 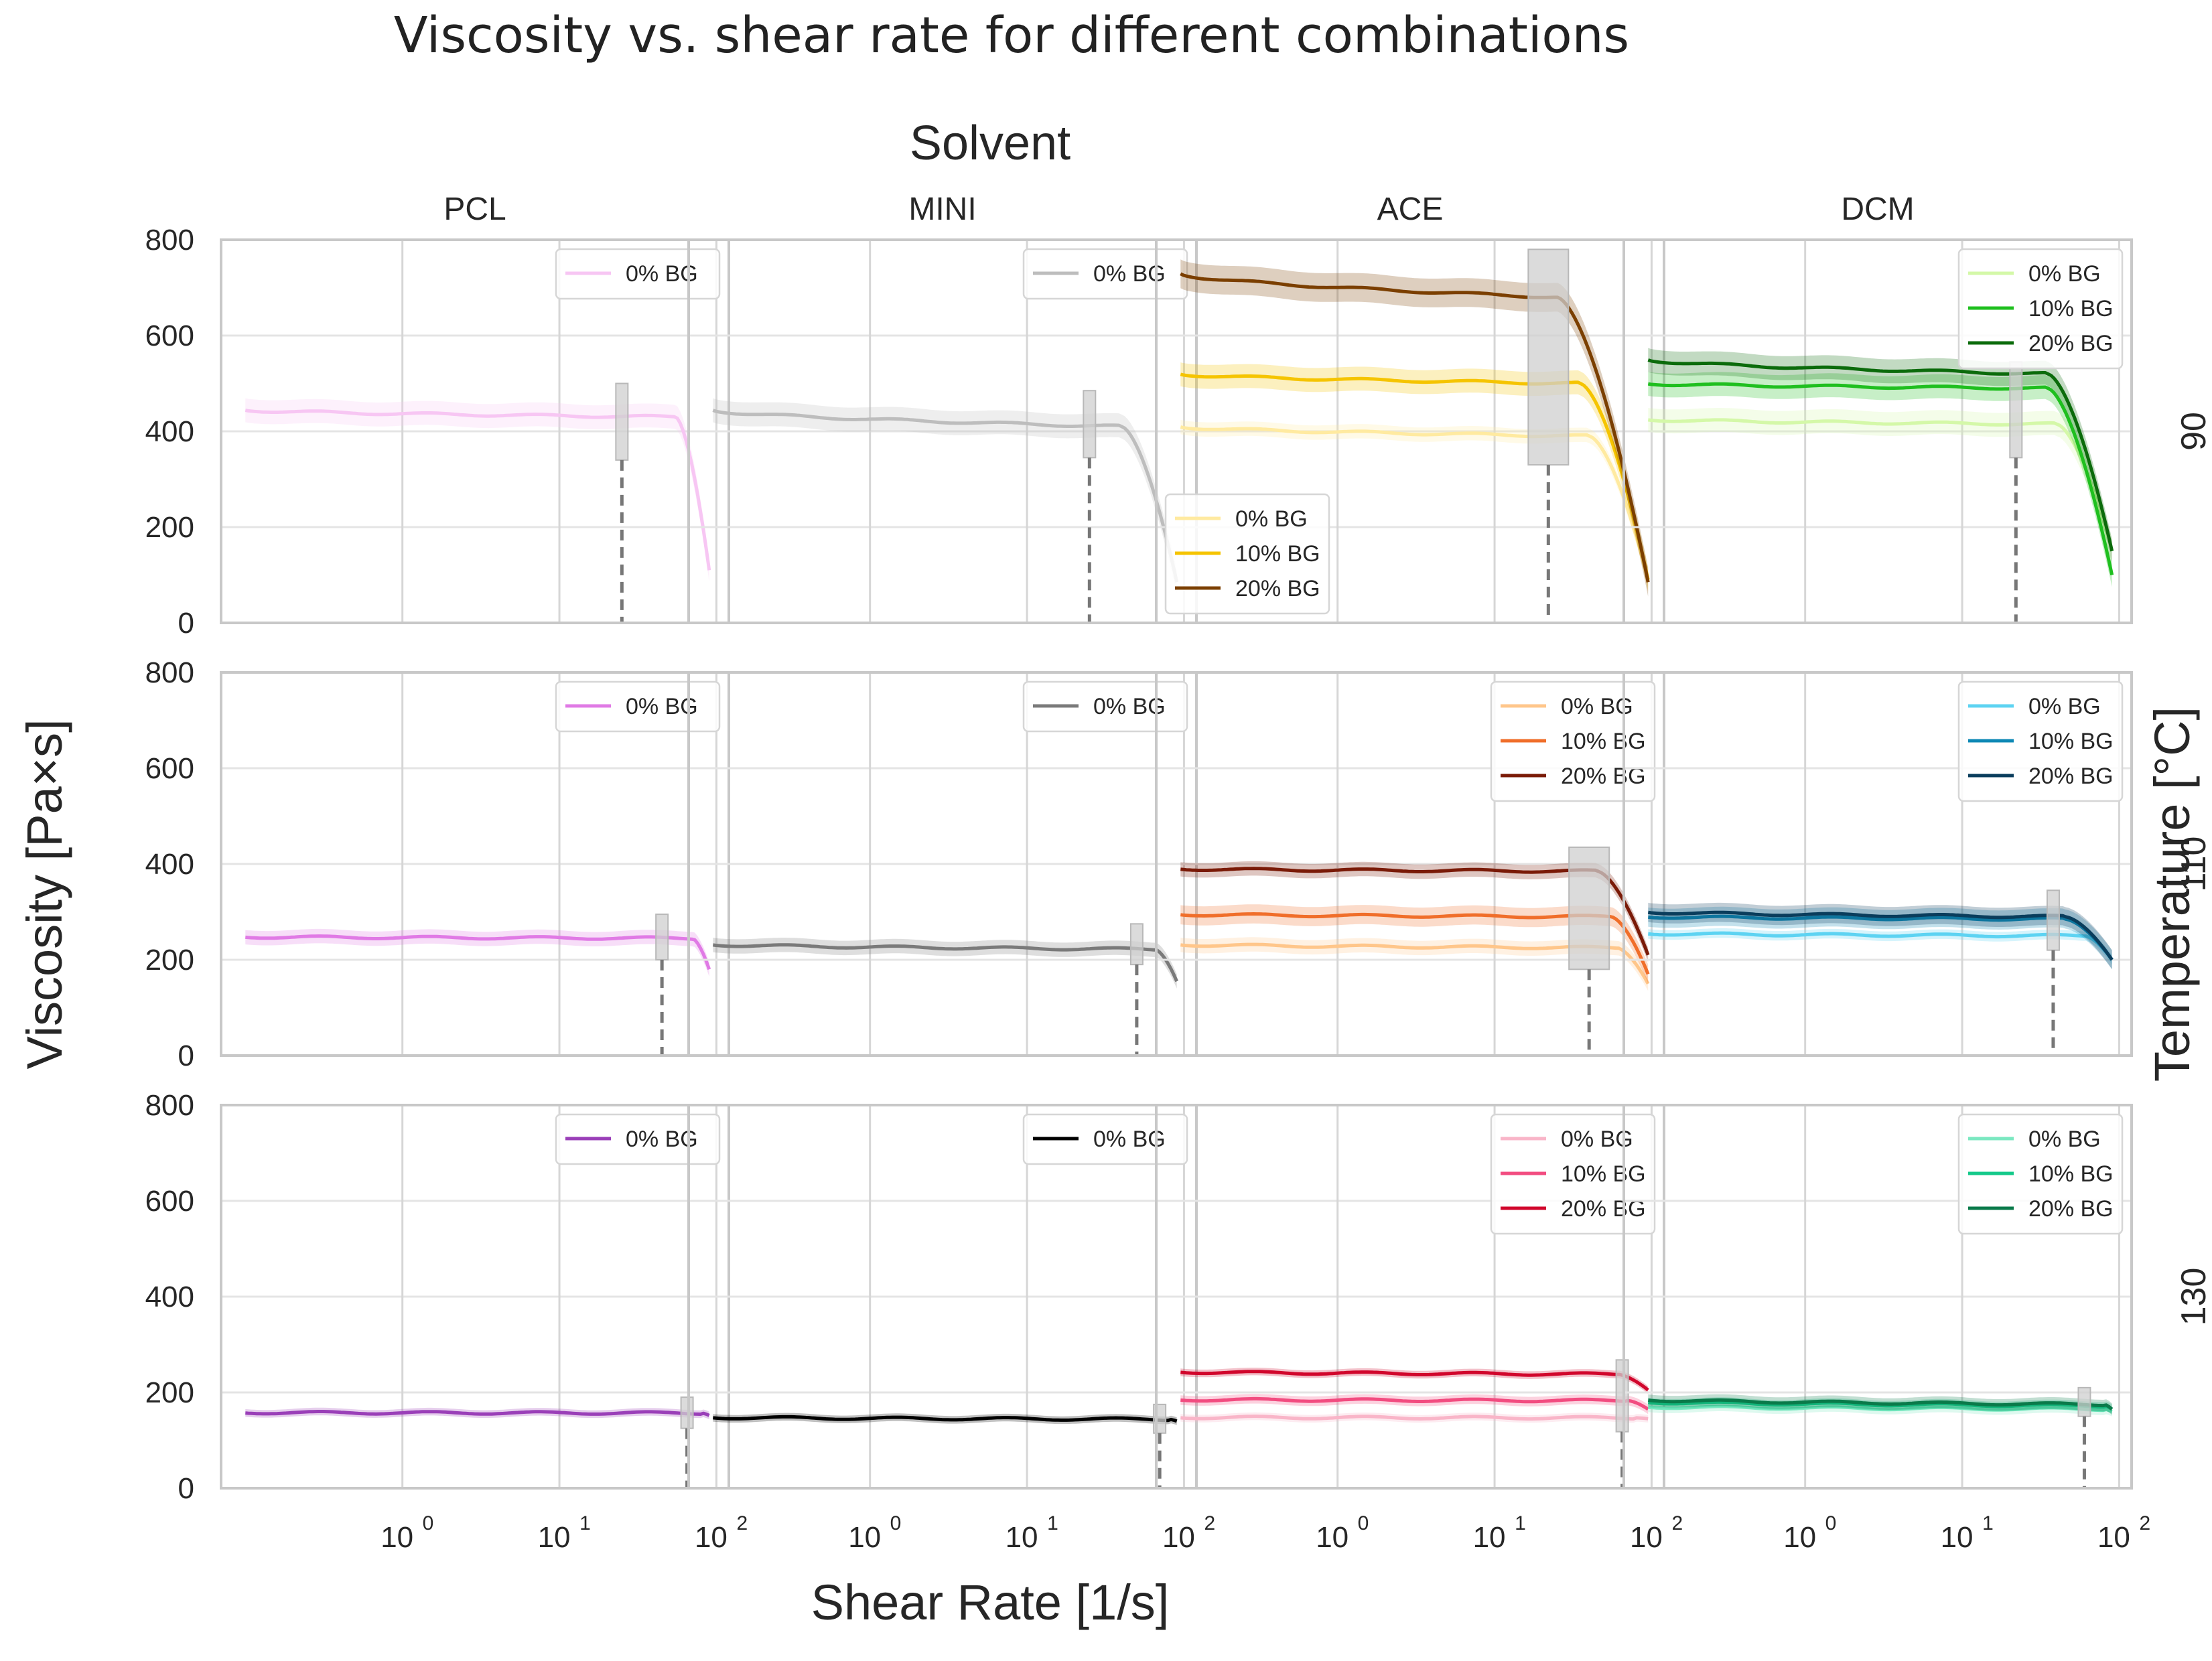 What do you see at coordinates (2016, 410) in the screenshot?
I see `panel-r0c3-cutoff-box` at bounding box center [2016, 410].